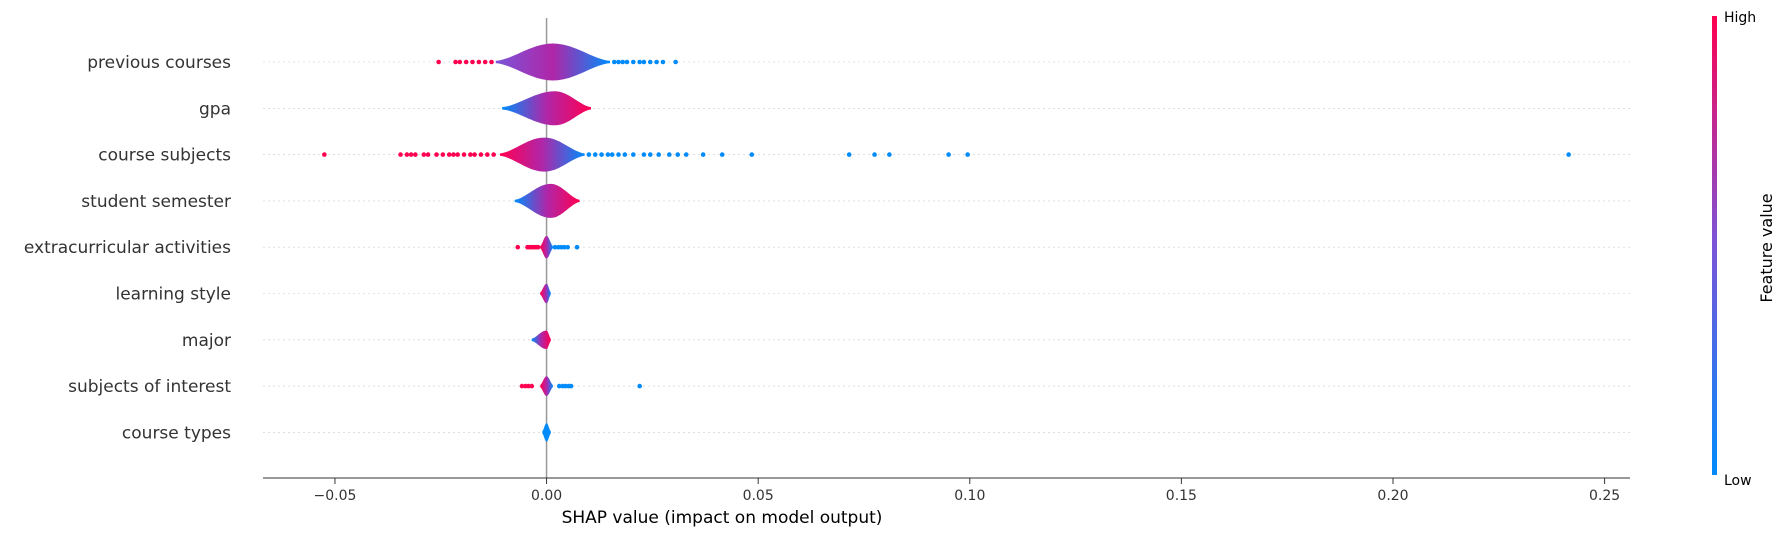  I want to click on x-tick-label: 0.05, so click(758, 496).